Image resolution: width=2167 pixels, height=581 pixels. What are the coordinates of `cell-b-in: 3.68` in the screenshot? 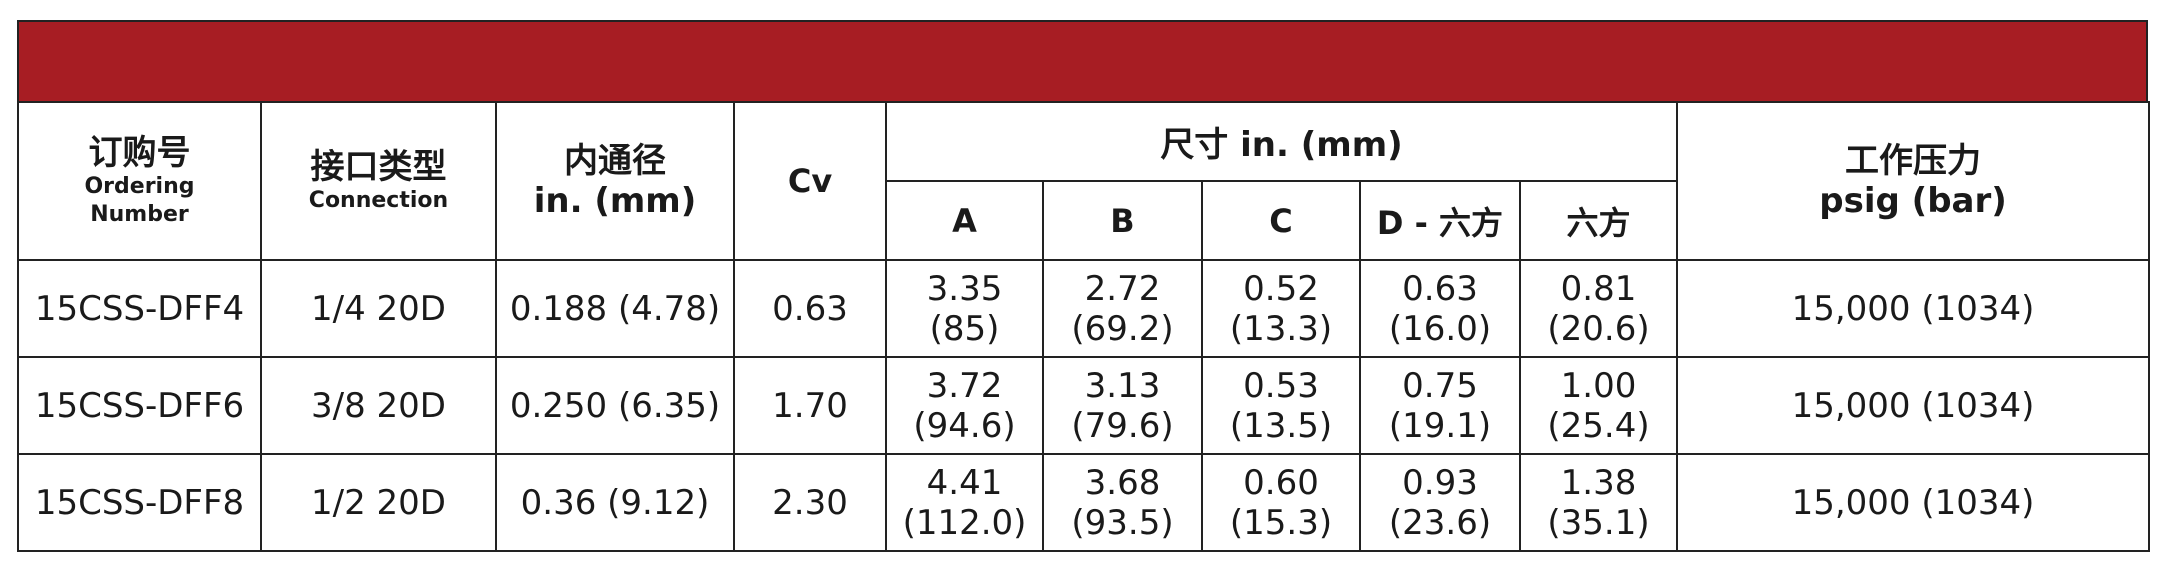 It's located at (1122, 482).